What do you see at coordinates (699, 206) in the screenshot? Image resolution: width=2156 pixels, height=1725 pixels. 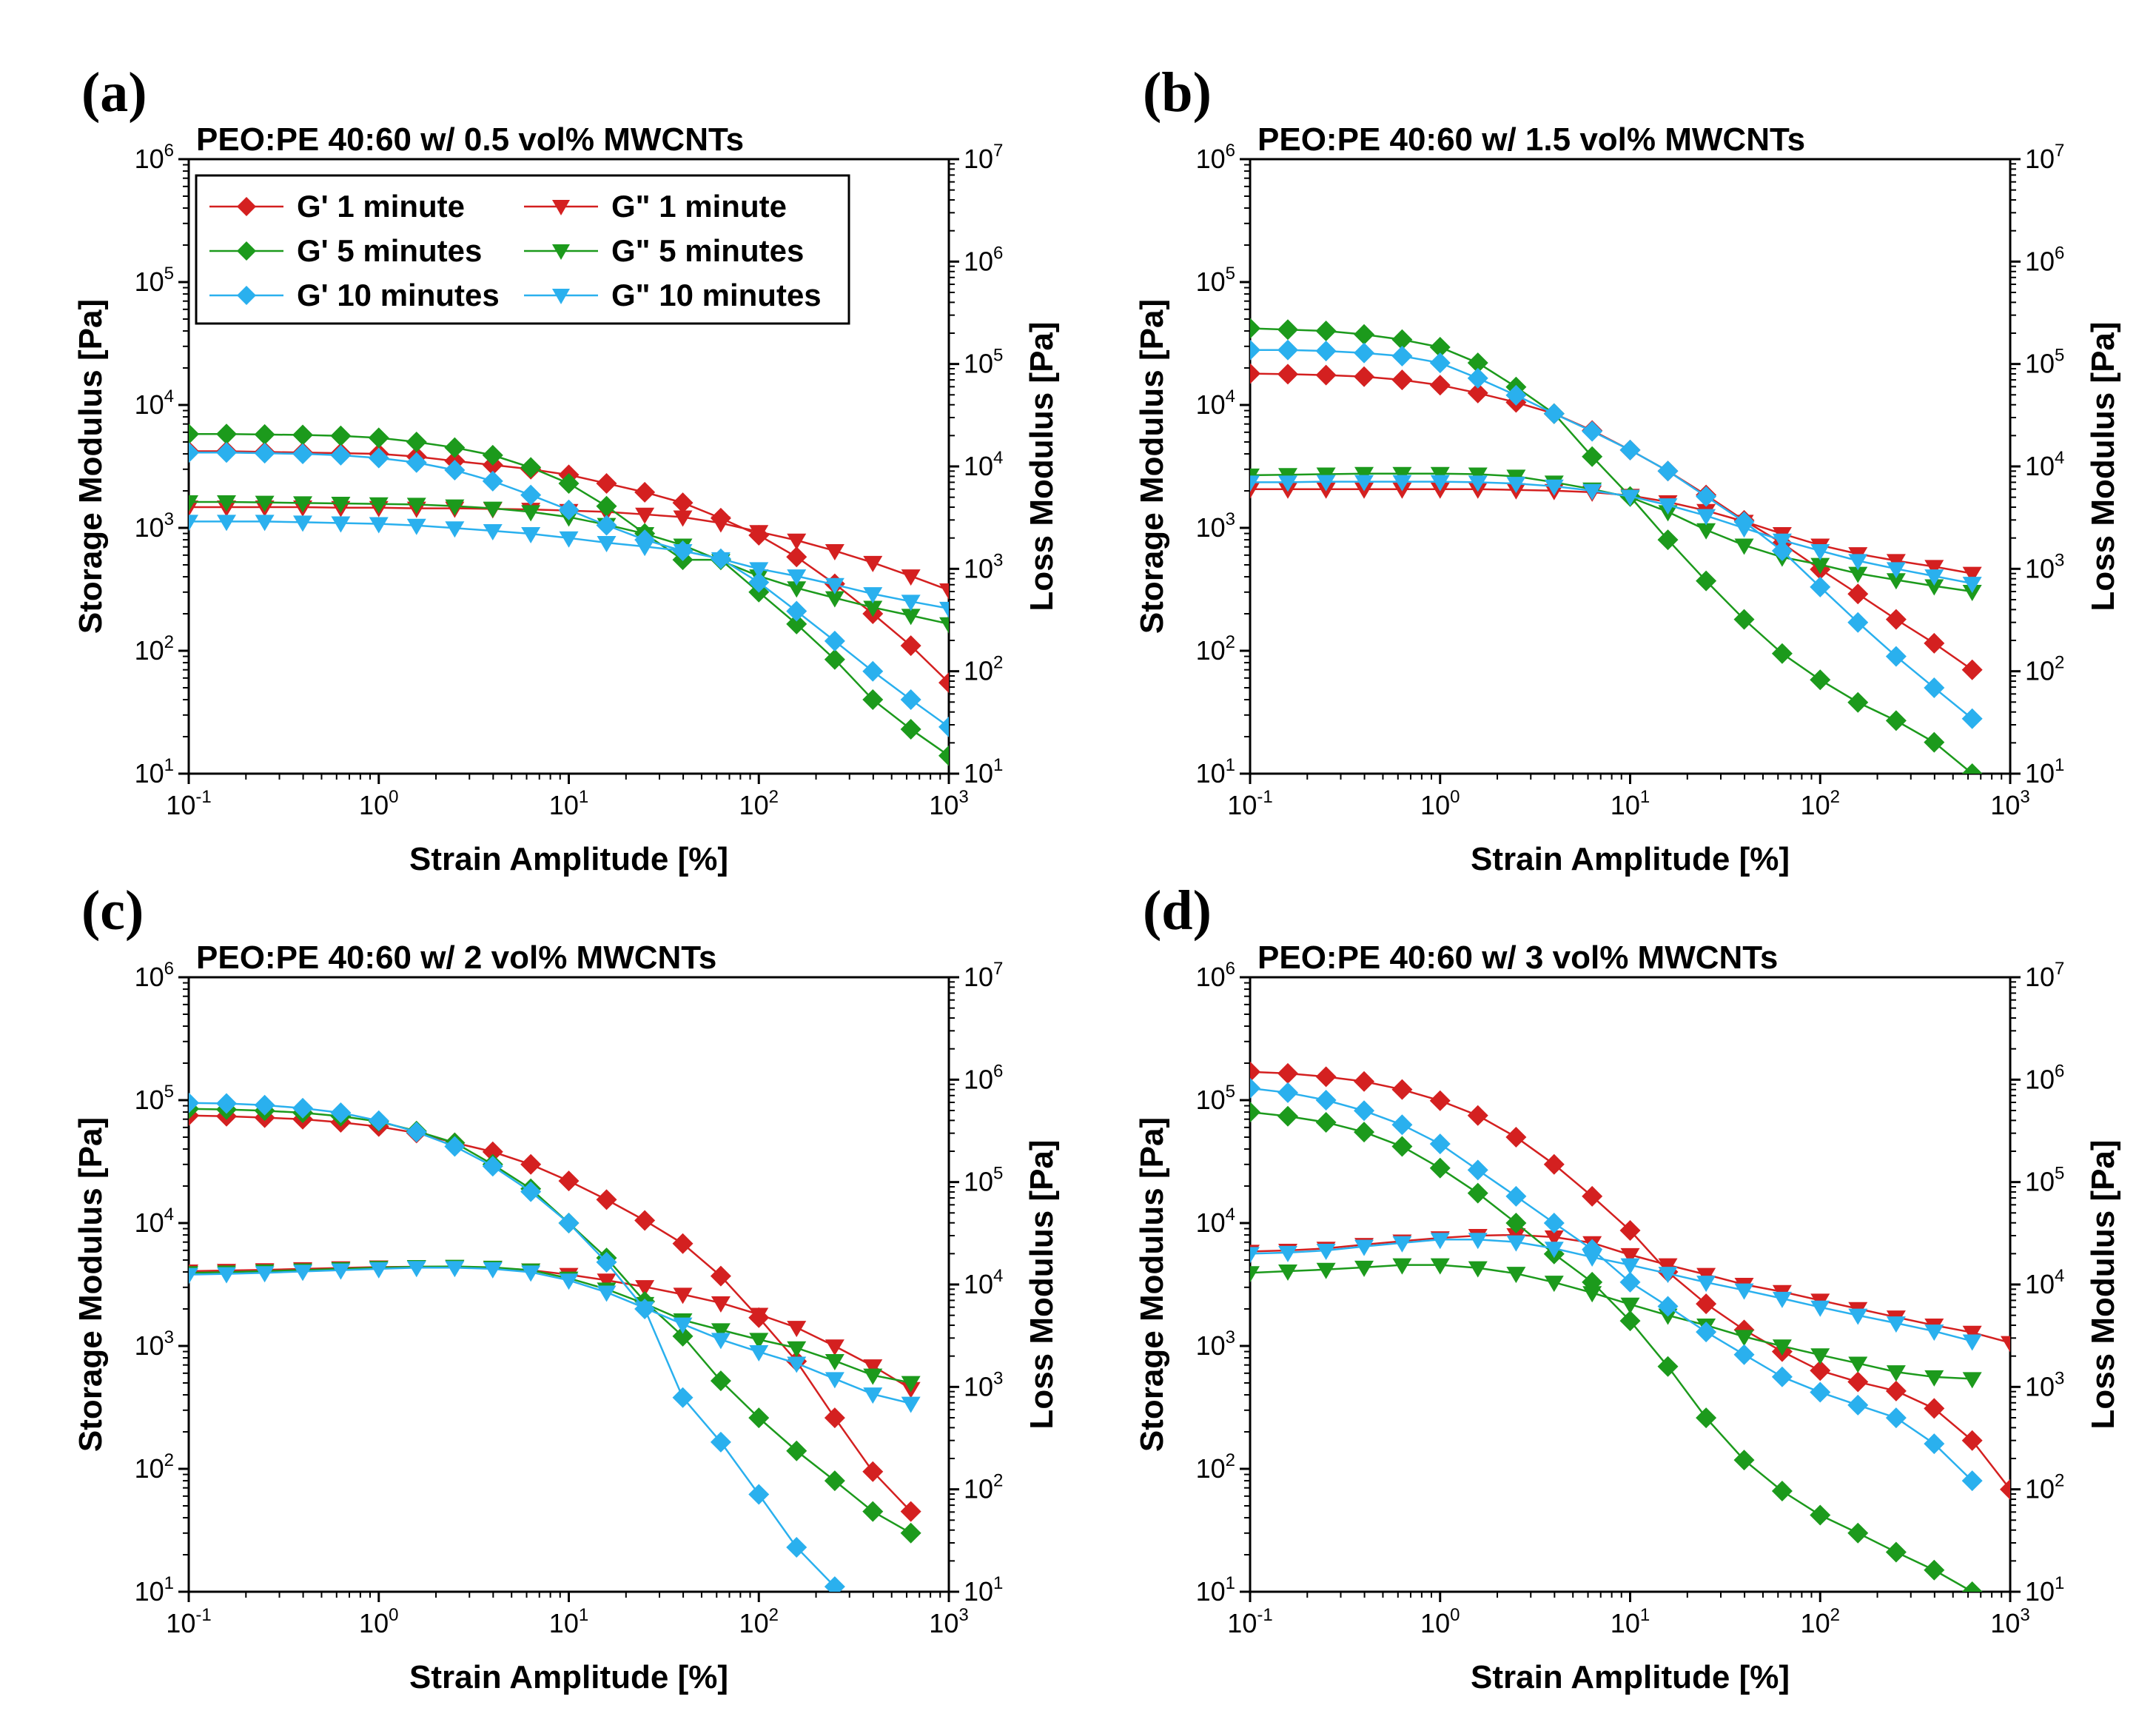 I see `legend-label: G" 1 minute` at bounding box center [699, 206].